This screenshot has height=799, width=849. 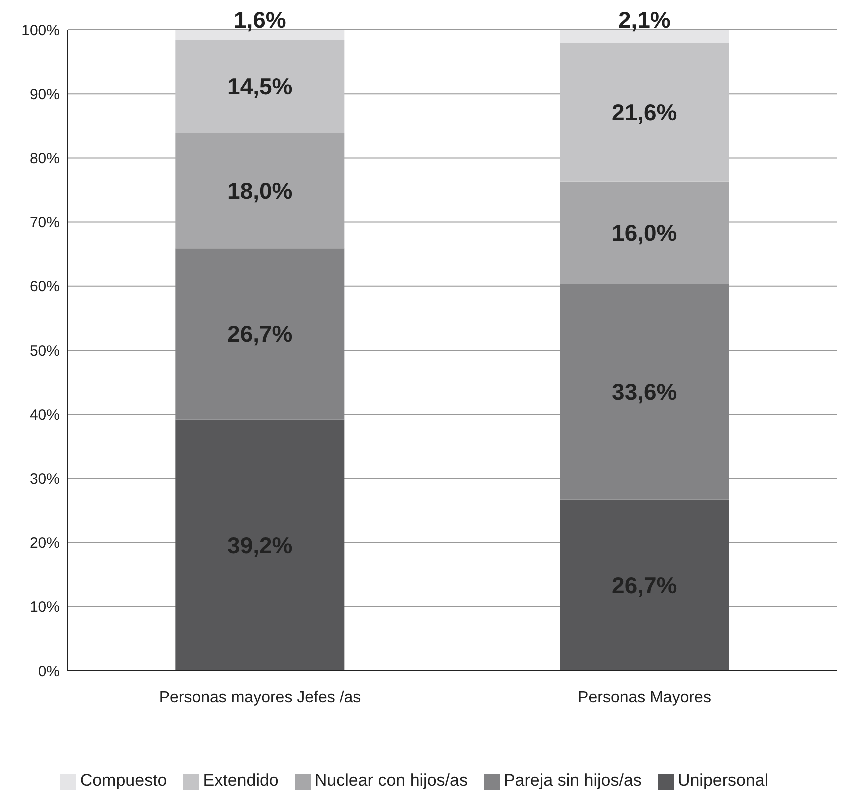 I want to click on y-tick-label: 30%, so click(x=45, y=479).